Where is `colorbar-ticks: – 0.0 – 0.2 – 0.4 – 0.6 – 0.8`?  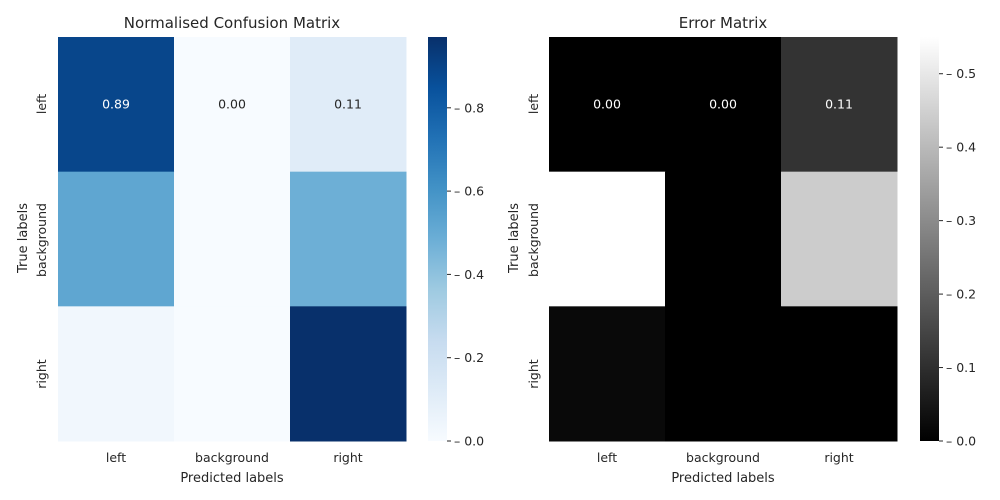
colorbar-ticks: – 0.0 – 0.2 – 0.4 – 0.6 – 0.8 is located at coordinates (465, 274).